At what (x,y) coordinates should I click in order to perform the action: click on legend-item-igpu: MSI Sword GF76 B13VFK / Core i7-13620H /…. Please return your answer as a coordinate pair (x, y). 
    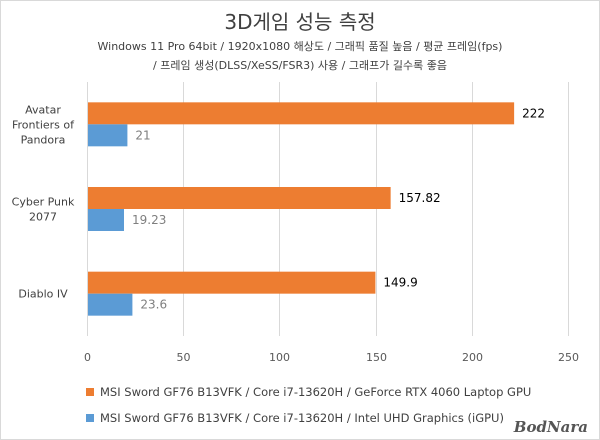
    Looking at the image, I should click on (295, 418).